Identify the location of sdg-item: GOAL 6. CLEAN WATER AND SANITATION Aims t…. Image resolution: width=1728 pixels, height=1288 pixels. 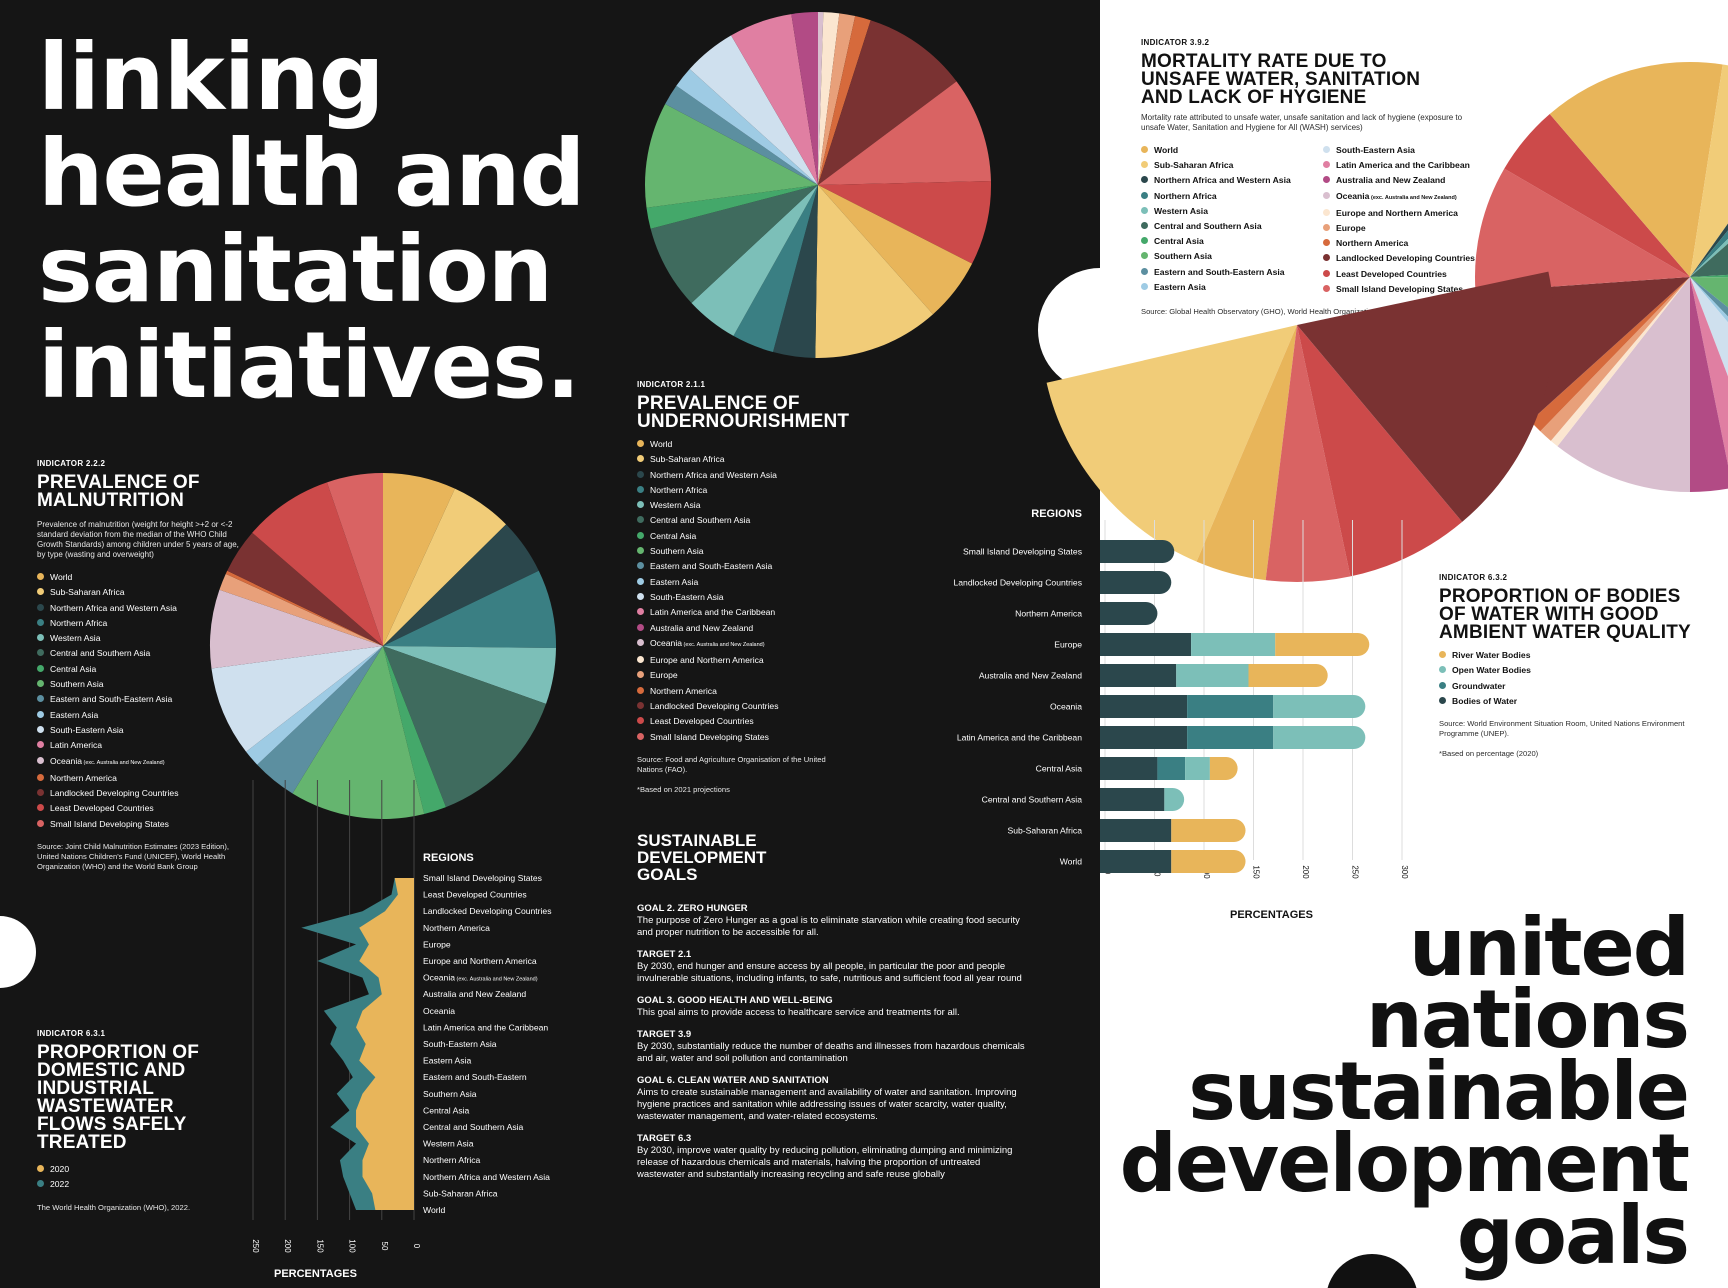
(832, 1099).